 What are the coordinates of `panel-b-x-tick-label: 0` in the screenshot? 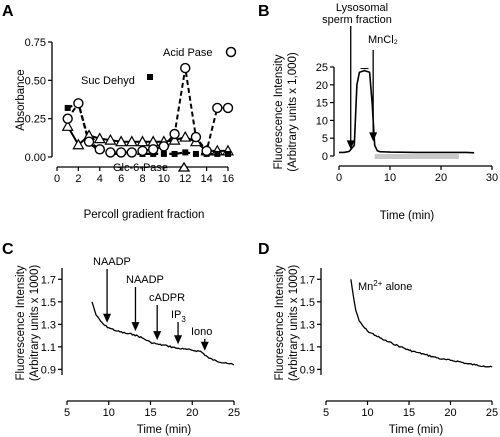 It's located at (339, 178).